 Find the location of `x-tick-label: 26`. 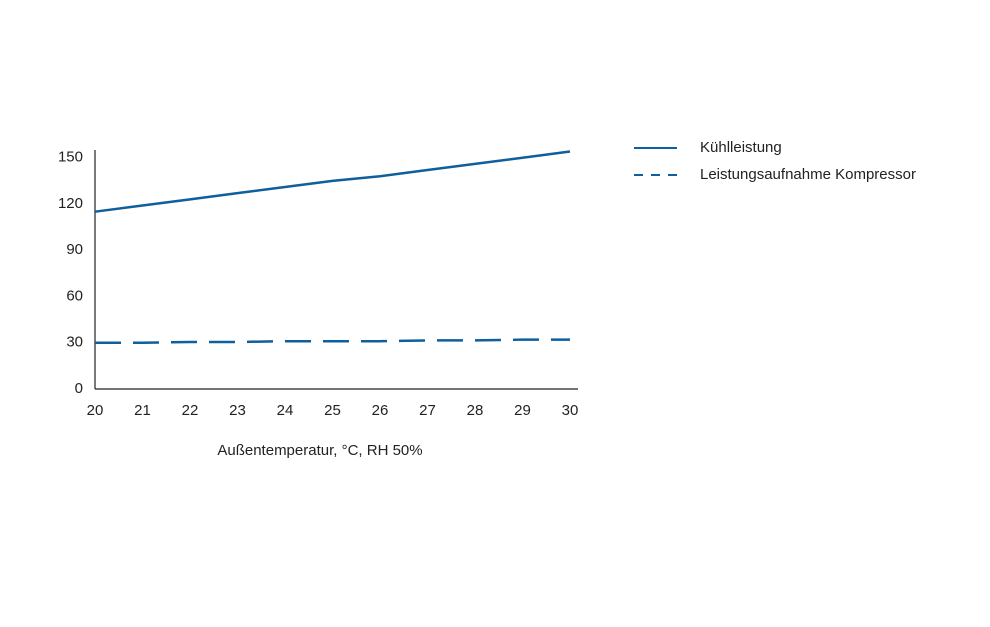

x-tick-label: 26 is located at coordinates (380, 410).